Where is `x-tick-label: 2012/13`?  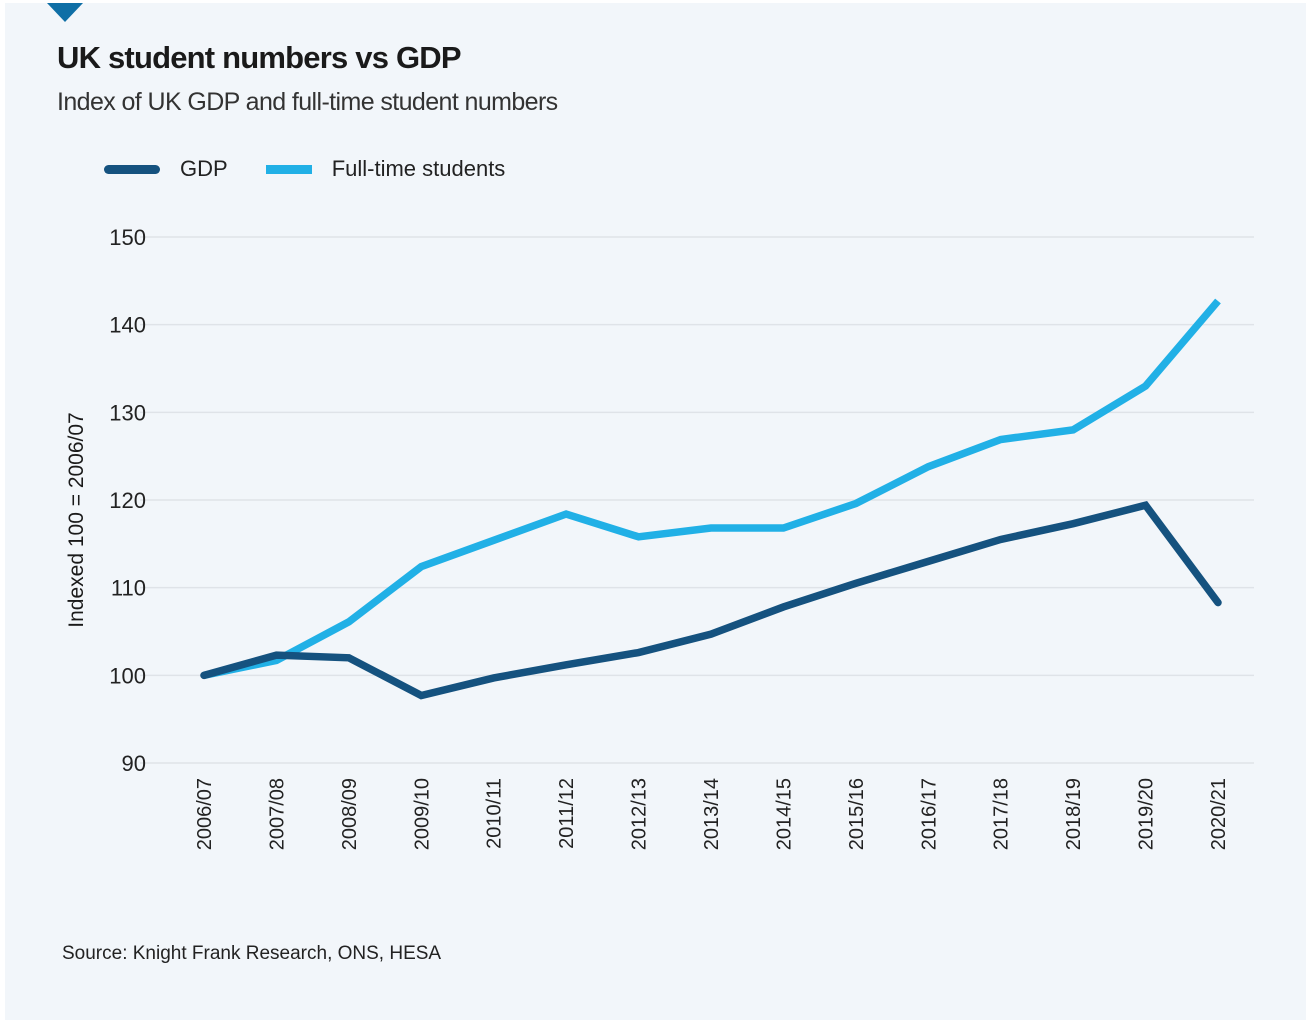 x-tick-label: 2012/13 is located at coordinates (640, 814).